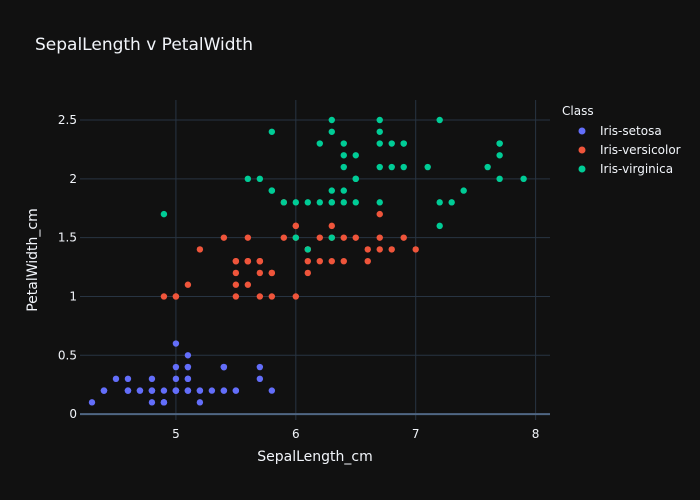  What do you see at coordinates (626, 169) in the screenshot?
I see `legend-item: Iris-virginica` at bounding box center [626, 169].